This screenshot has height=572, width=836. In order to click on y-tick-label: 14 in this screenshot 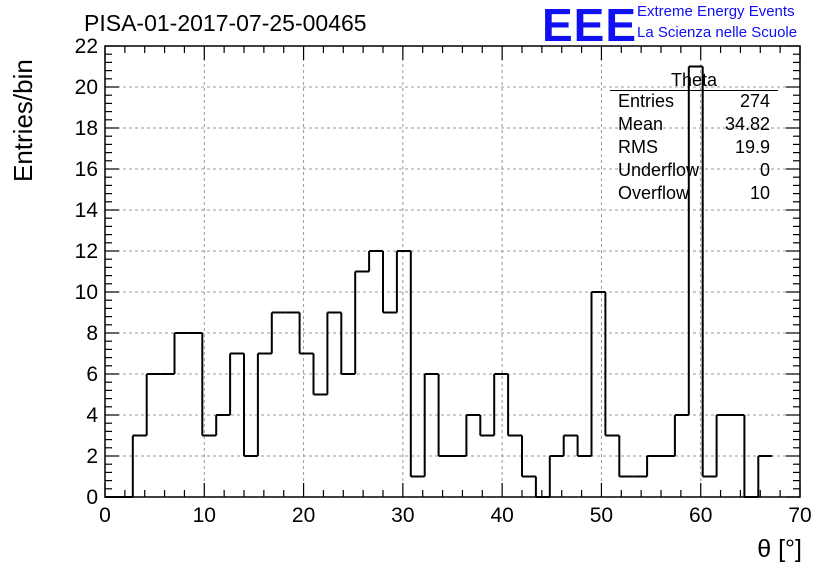, I will do `click(87, 210)`.